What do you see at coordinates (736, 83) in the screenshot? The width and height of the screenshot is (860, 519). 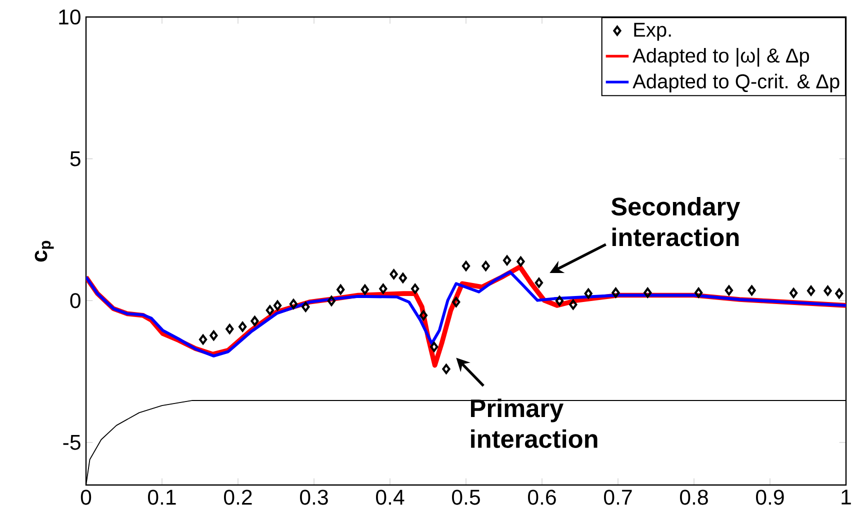 I see `legend-label: Adapted to Q-crit. & Δp` at bounding box center [736, 83].